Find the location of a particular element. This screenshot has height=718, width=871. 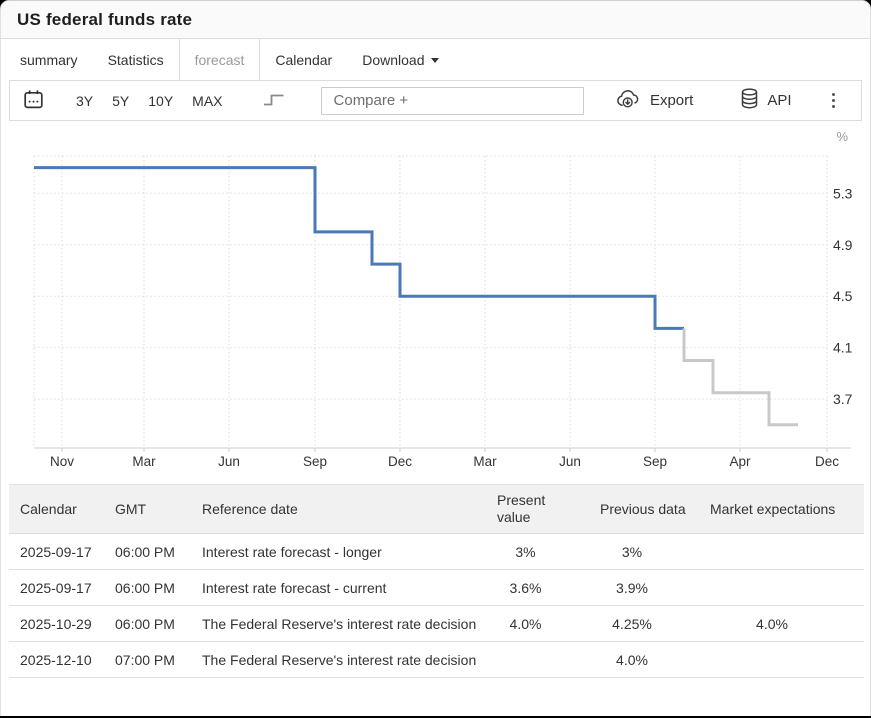

tab-label: Download is located at coordinates (393, 59).